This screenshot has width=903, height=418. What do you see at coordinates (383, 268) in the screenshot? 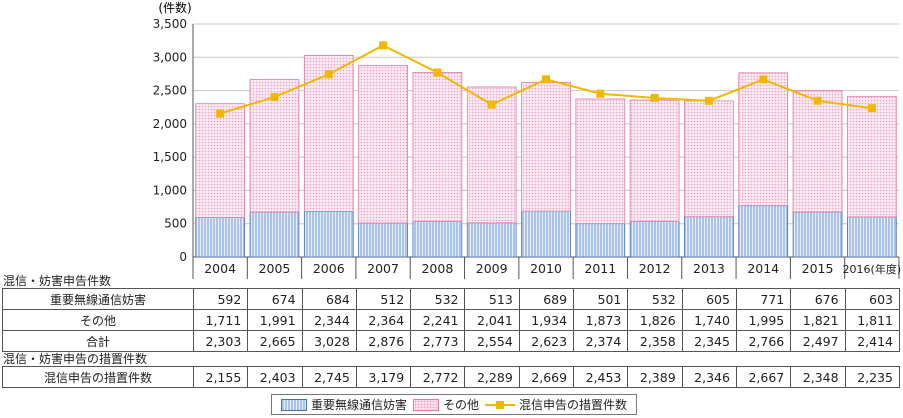
I see `x-tick-label: 2007` at bounding box center [383, 268].